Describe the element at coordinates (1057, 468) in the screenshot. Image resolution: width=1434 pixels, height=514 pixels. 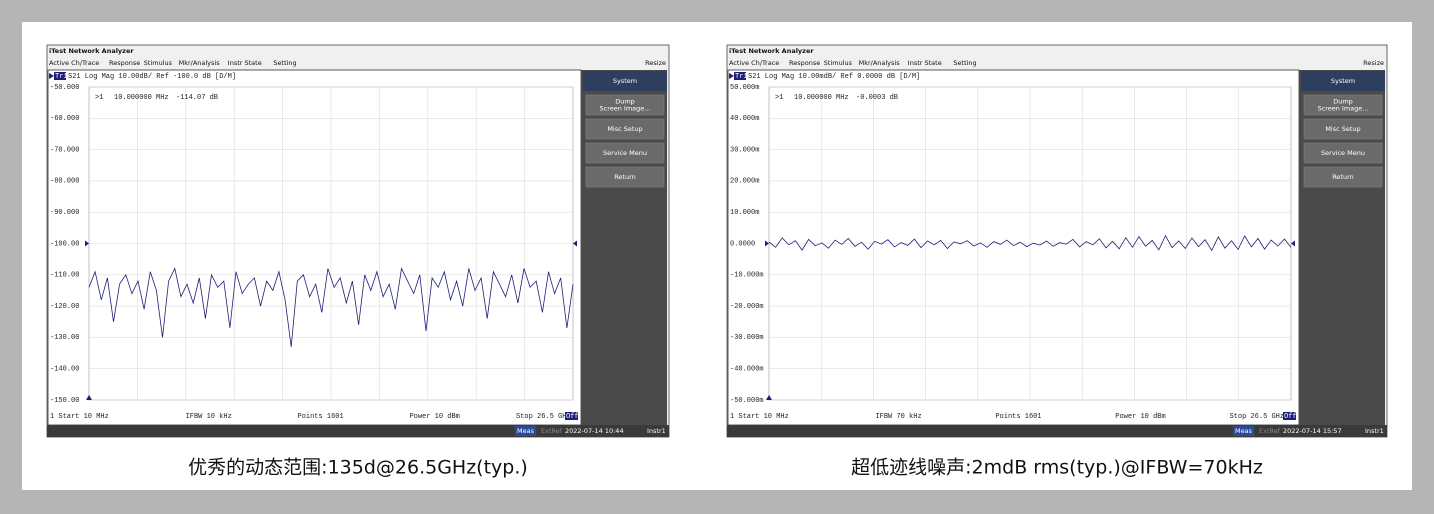
I see `caption: 超低迹线噪声:2mdB rms(typ.)@IFBW=70kHz` at that location.